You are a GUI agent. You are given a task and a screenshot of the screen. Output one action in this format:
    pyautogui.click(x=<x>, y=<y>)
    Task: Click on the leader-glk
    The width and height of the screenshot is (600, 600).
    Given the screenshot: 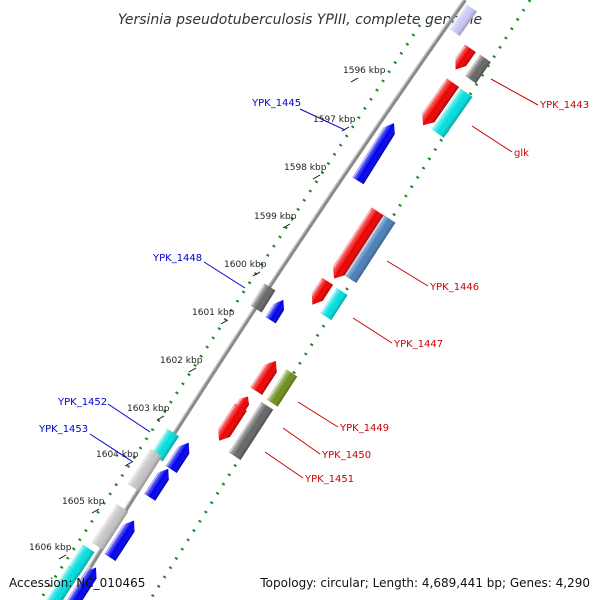 What is the action you would take?
    pyautogui.click(x=492, y=139)
    